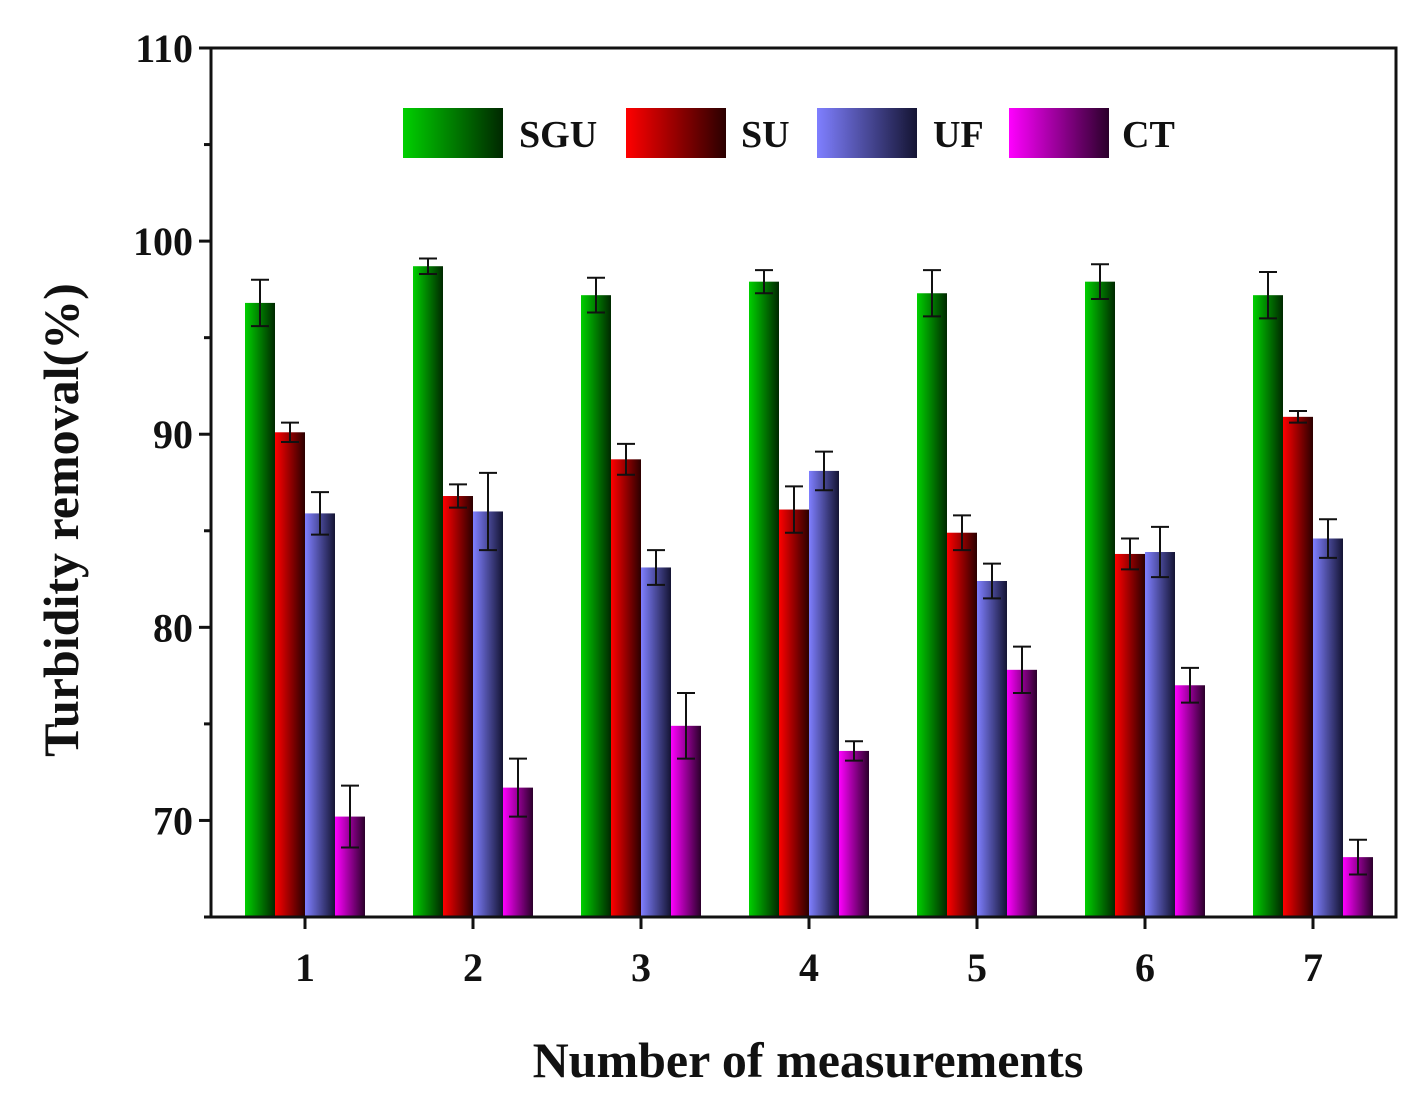 Image resolution: width=1415 pixels, height=1117 pixels. What do you see at coordinates (977, 967) in the screenshot?
I see `x-tick-label-5: 5` at bounding box center [977, 967].